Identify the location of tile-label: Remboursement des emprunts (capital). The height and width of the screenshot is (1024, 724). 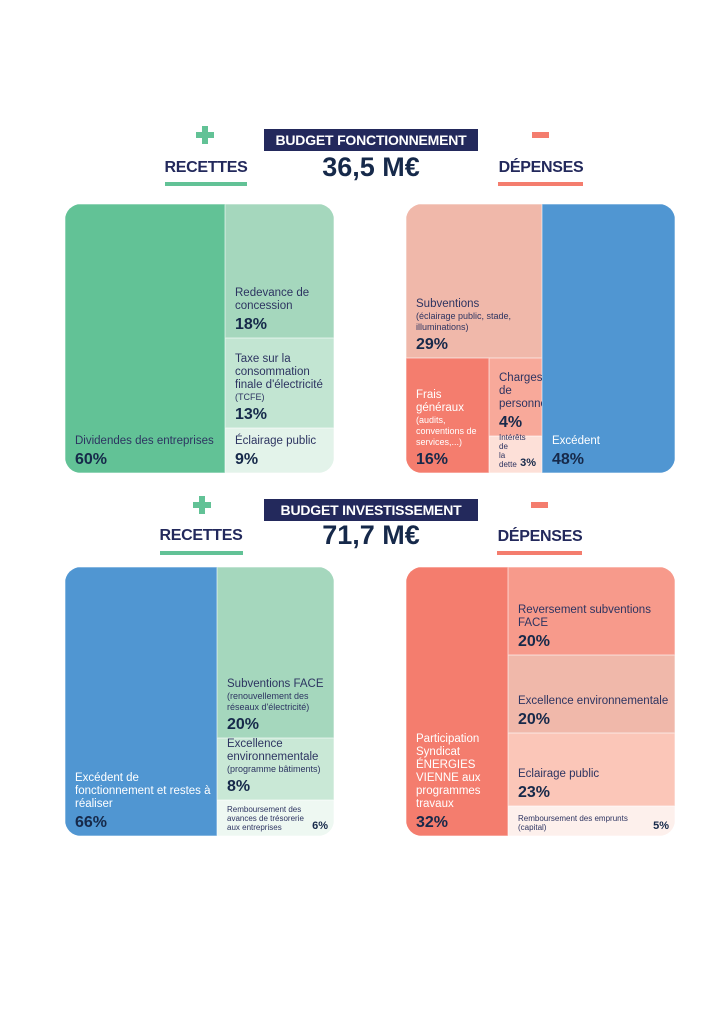
(573, 823).